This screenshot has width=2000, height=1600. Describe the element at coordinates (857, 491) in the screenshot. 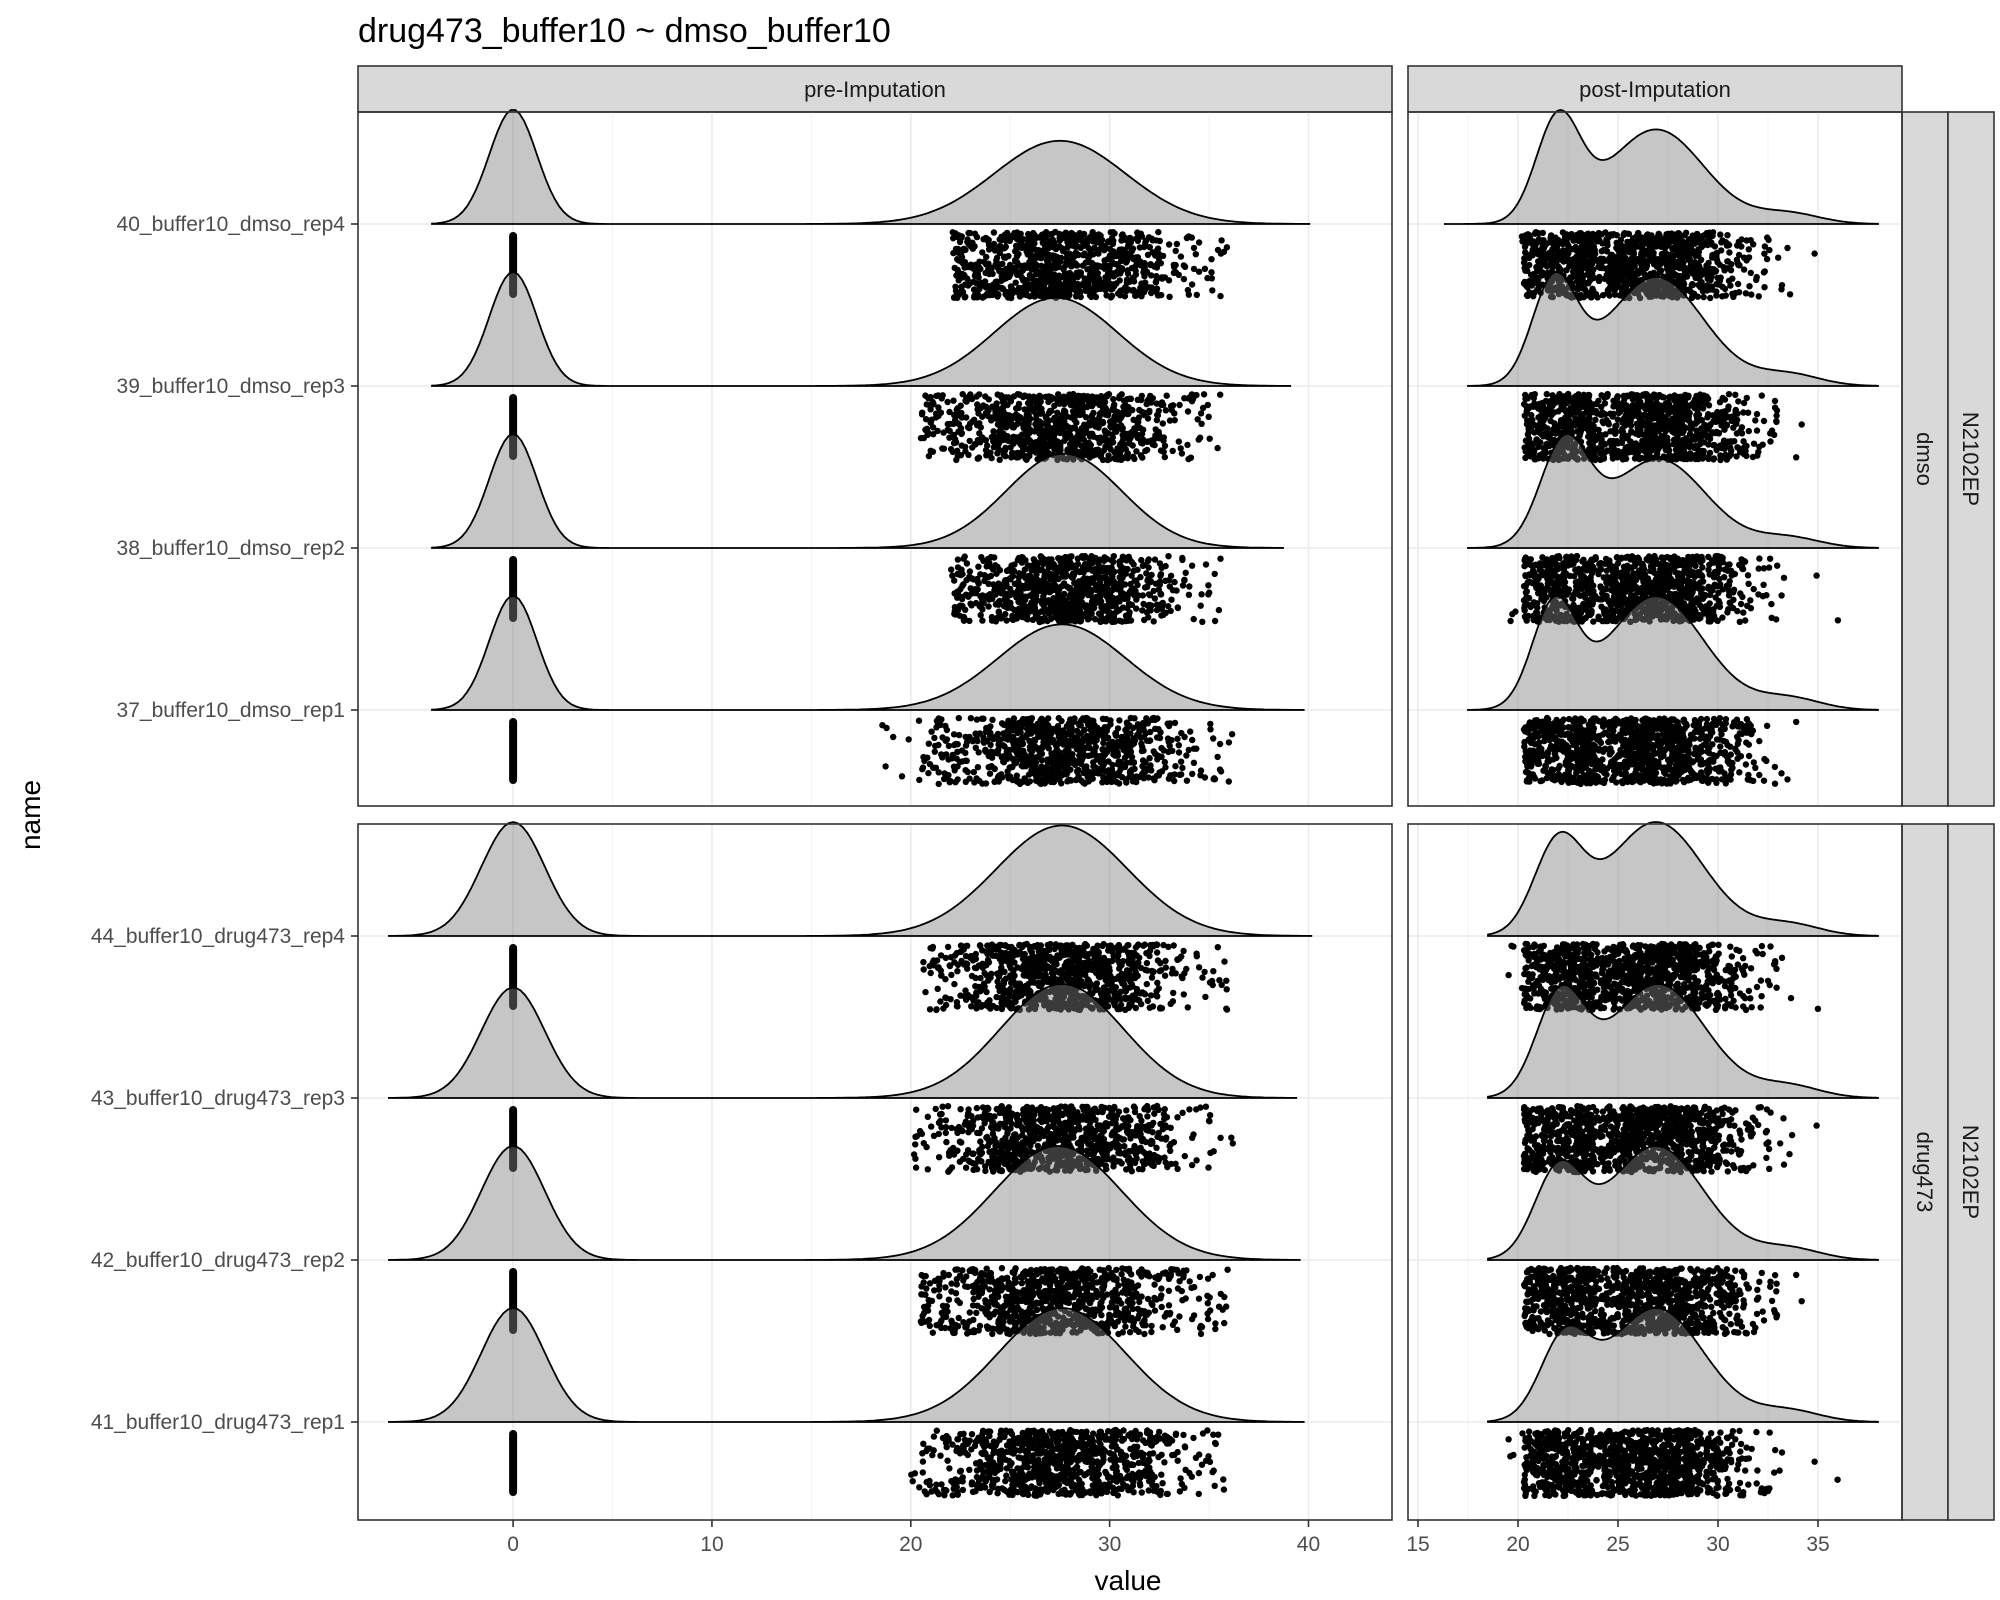

I see `density-ridge` at that location.